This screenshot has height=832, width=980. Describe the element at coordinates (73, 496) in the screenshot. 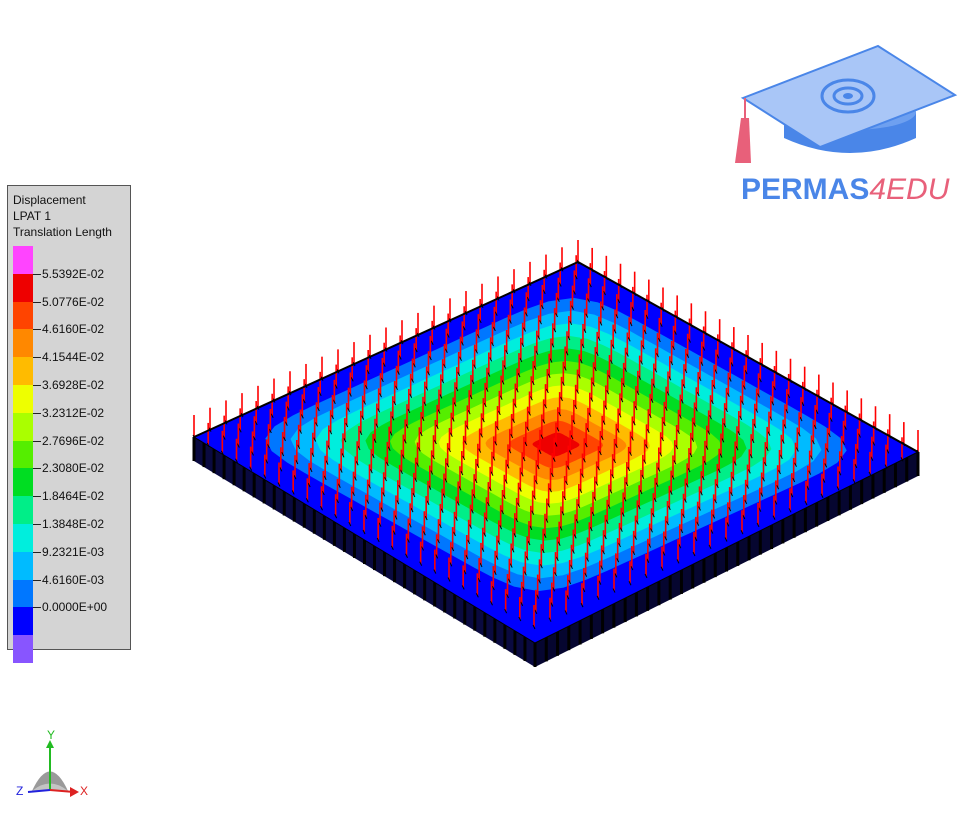

I see `legend-value-label: 1.8464E-02` at that location.